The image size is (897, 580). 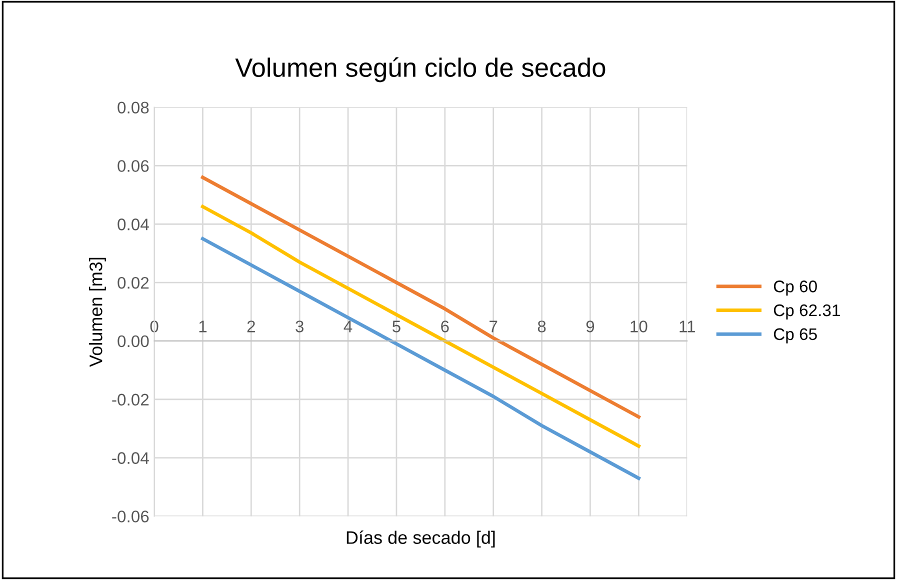 I want to click on x-tick-label: 5, so click(x=396, y=326).